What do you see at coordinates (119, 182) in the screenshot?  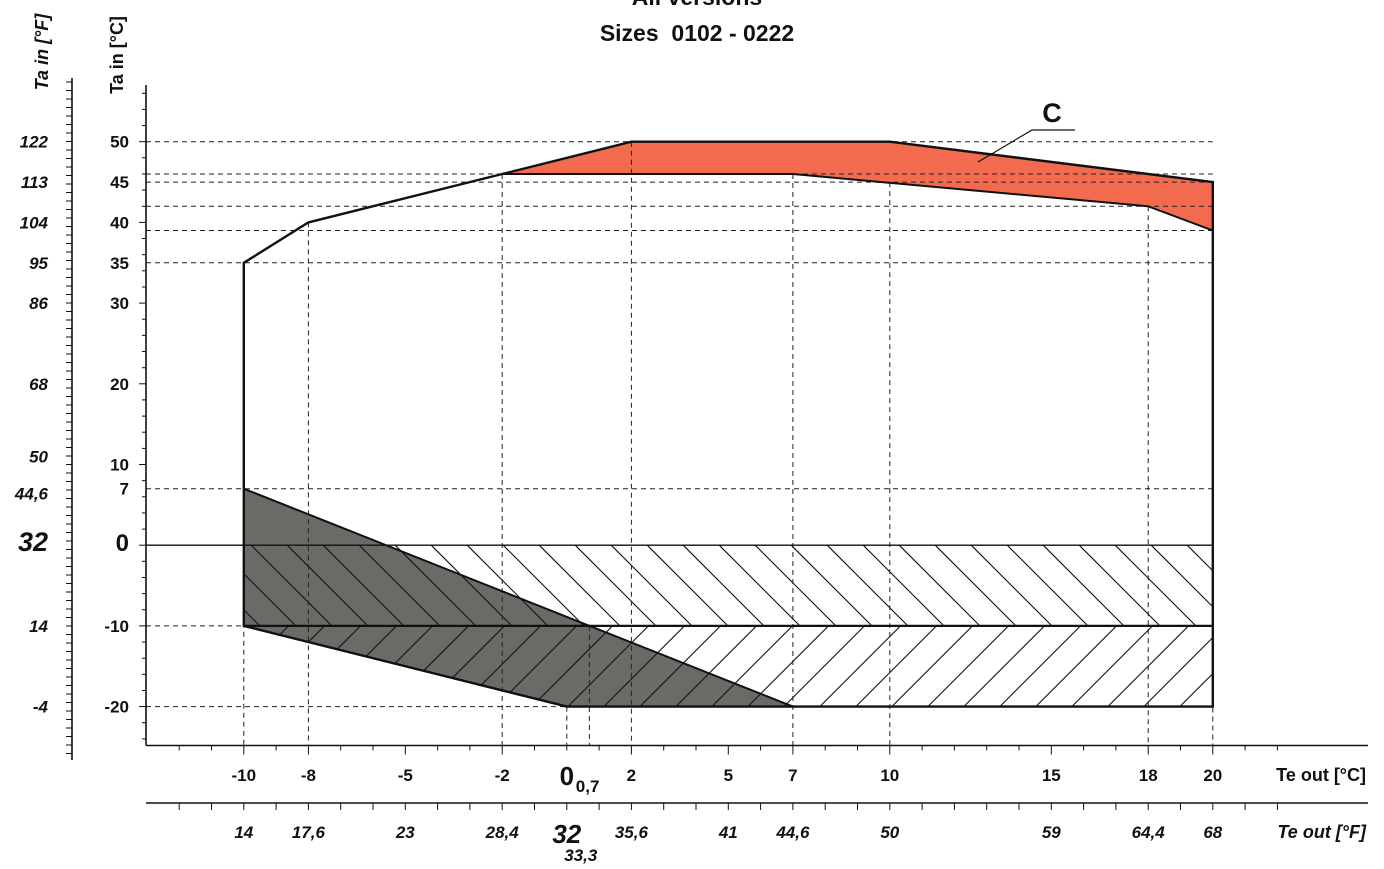 I see `y-tick-label-c: 45` at bounding box center [119, 182].